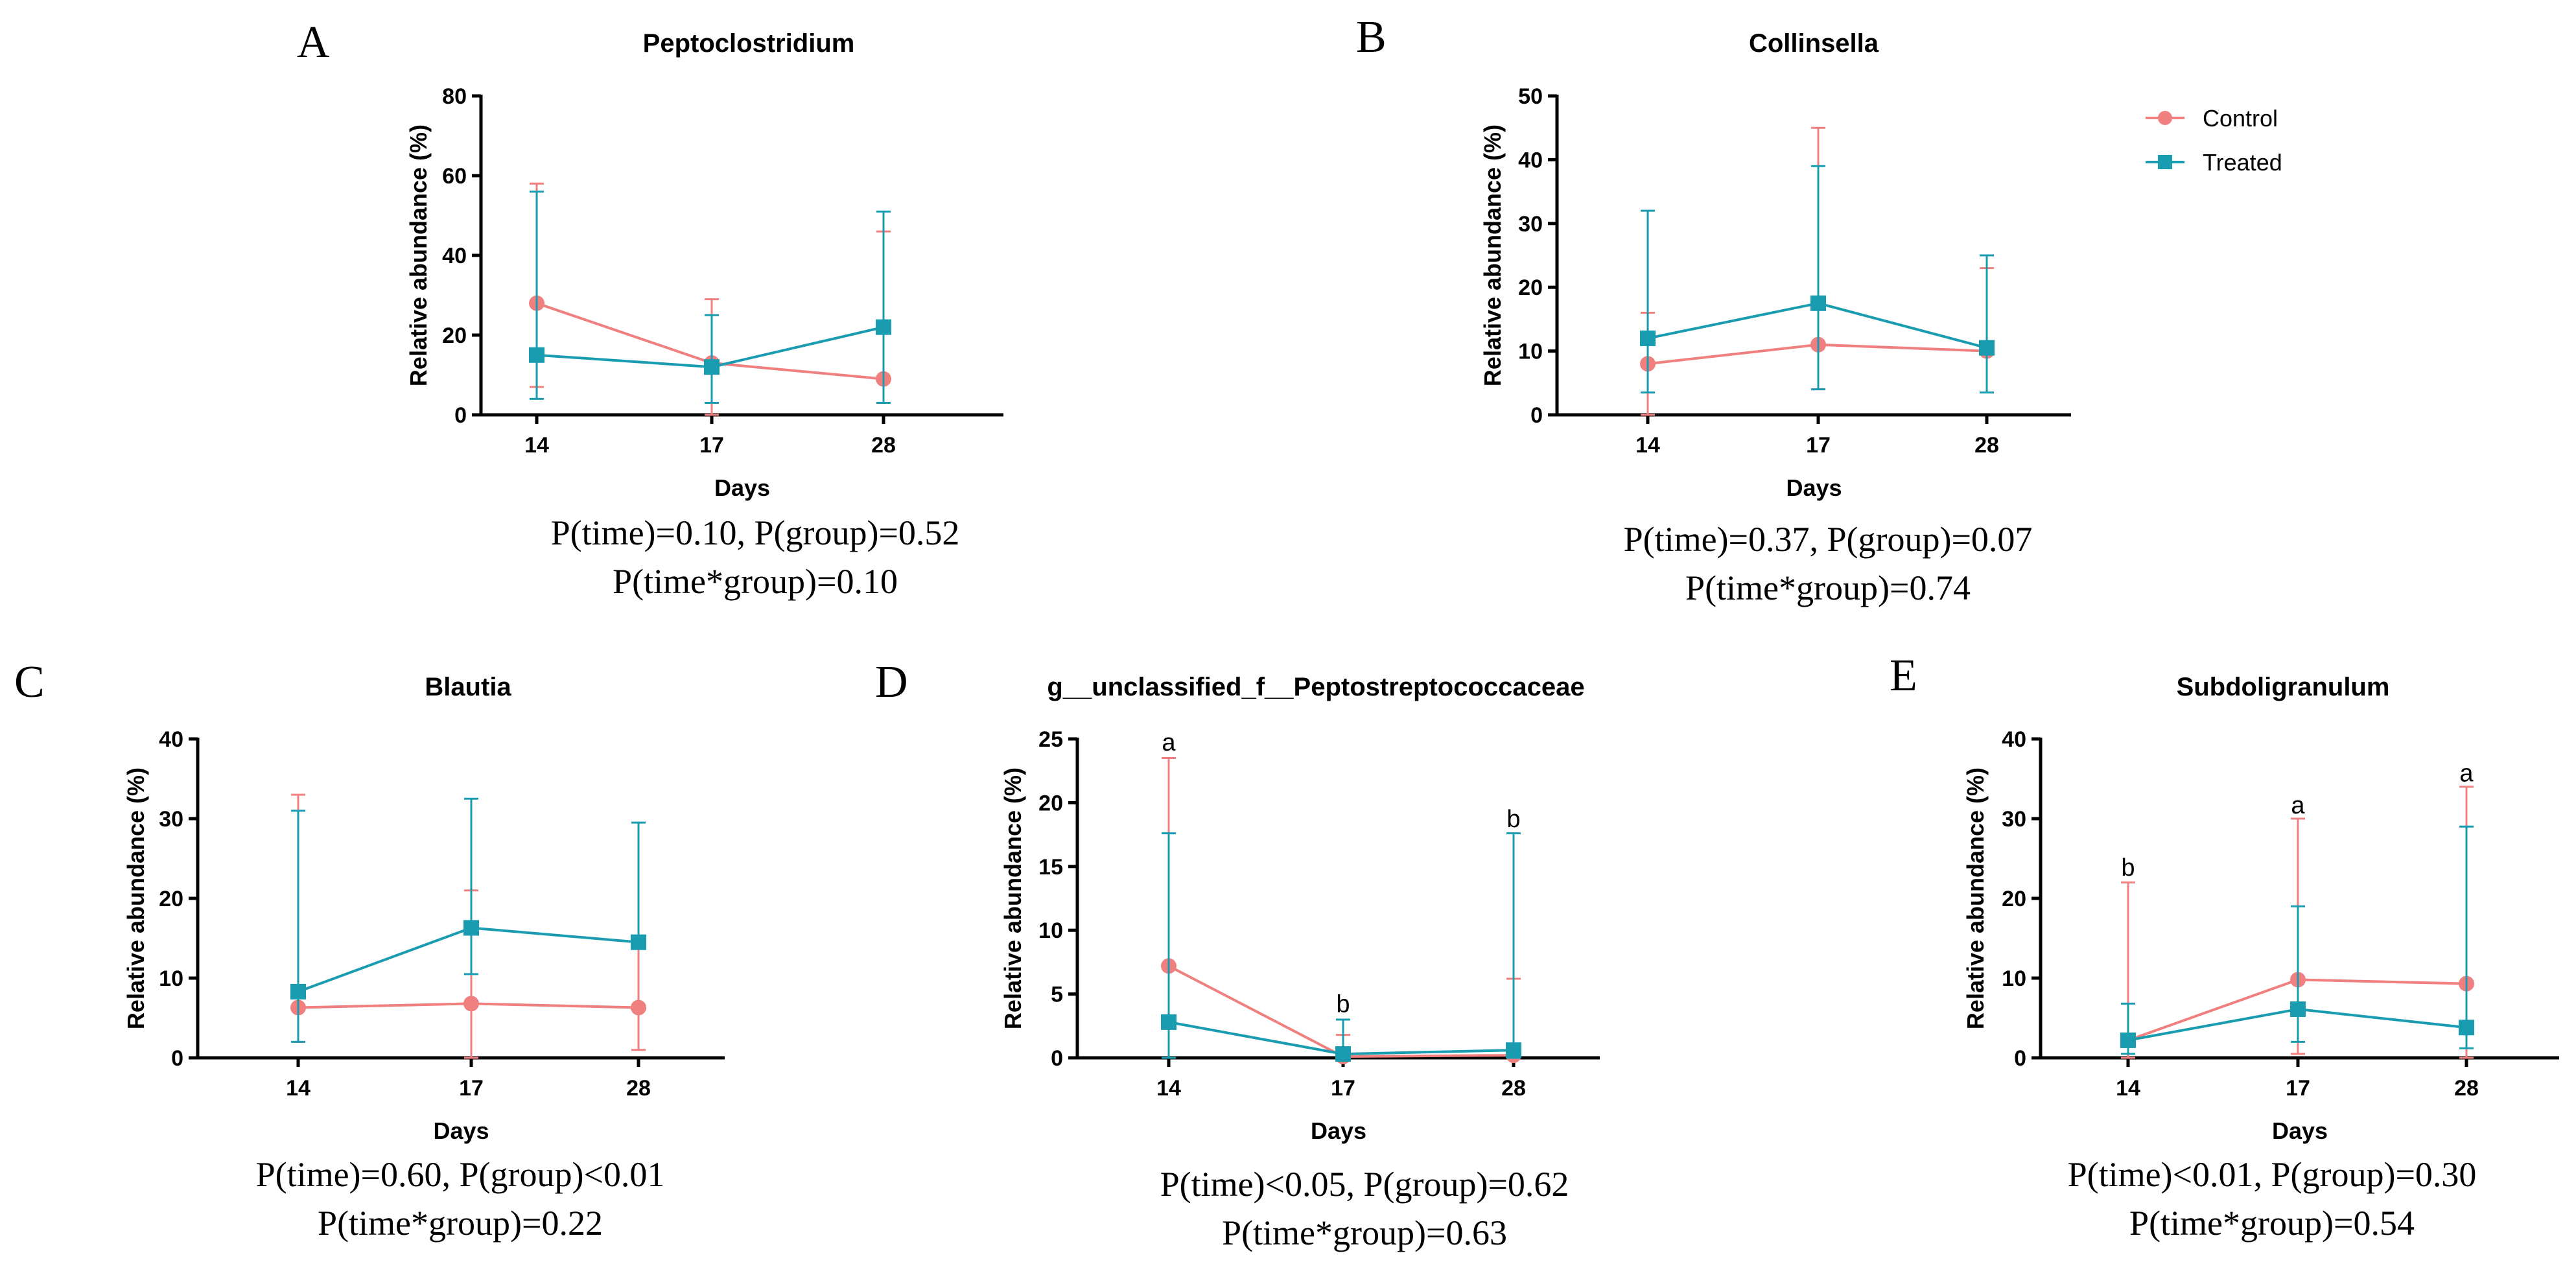 Image resolution: width=2576 pixels, height=1262 pixels. Describe the element at coordinates (891, 682) in the screenshot. I see `panel-letter-d: D` at that location.